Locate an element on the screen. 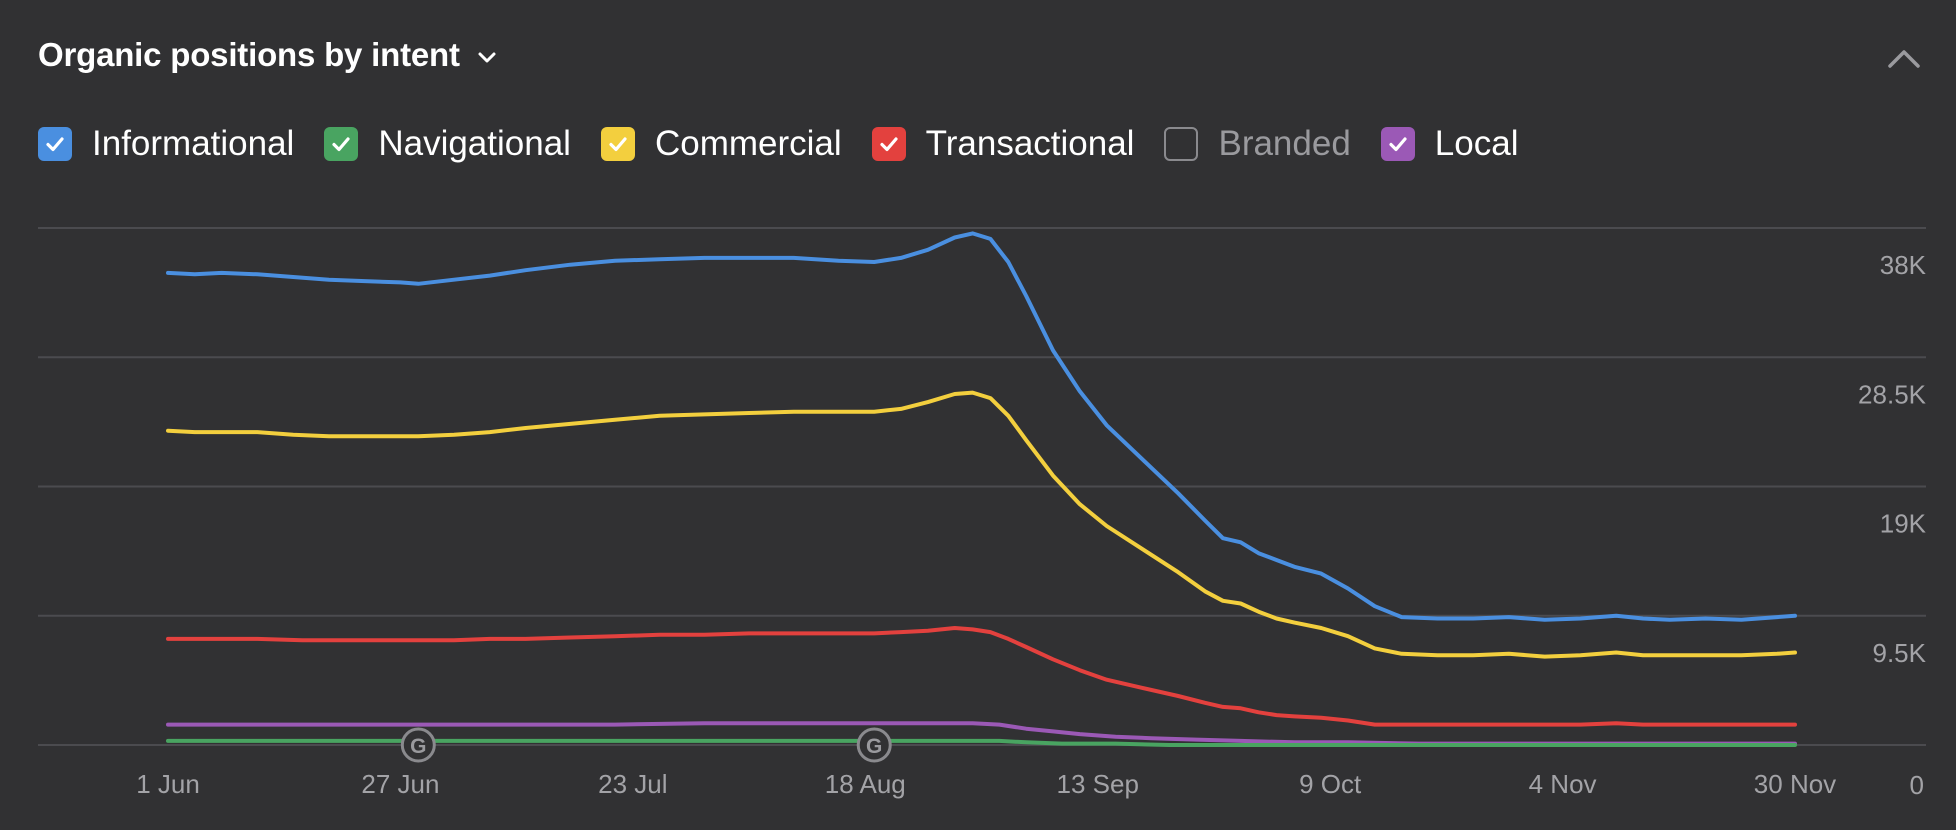 Image resolution: width=1956 pixels, height=830 pixels. x-tick-label: 4 Nov is located at coordinates (1563, 784).